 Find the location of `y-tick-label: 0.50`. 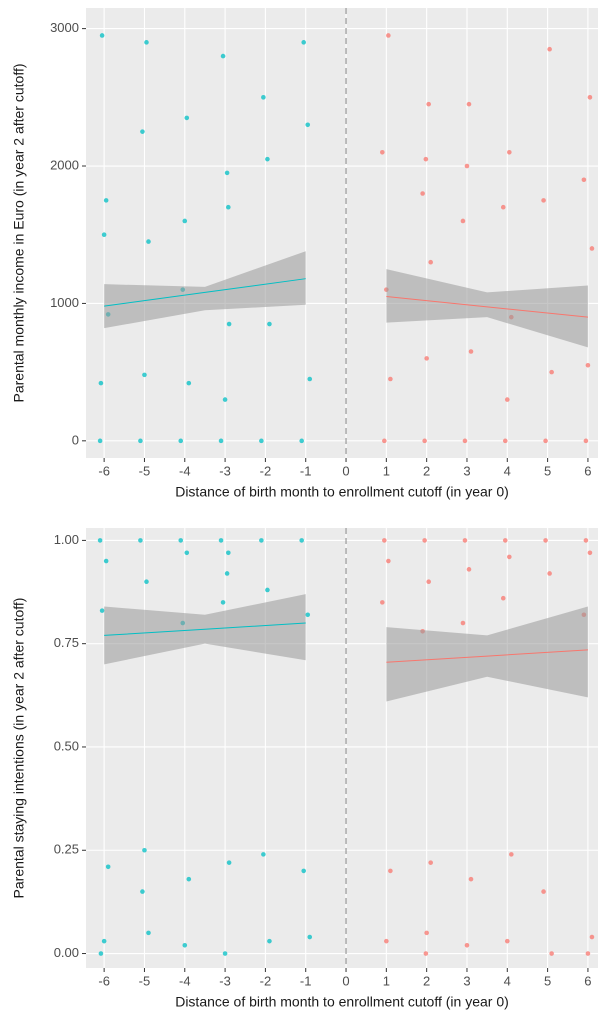

y-tick-label: 0.50 is located at coordinates (66, 745).